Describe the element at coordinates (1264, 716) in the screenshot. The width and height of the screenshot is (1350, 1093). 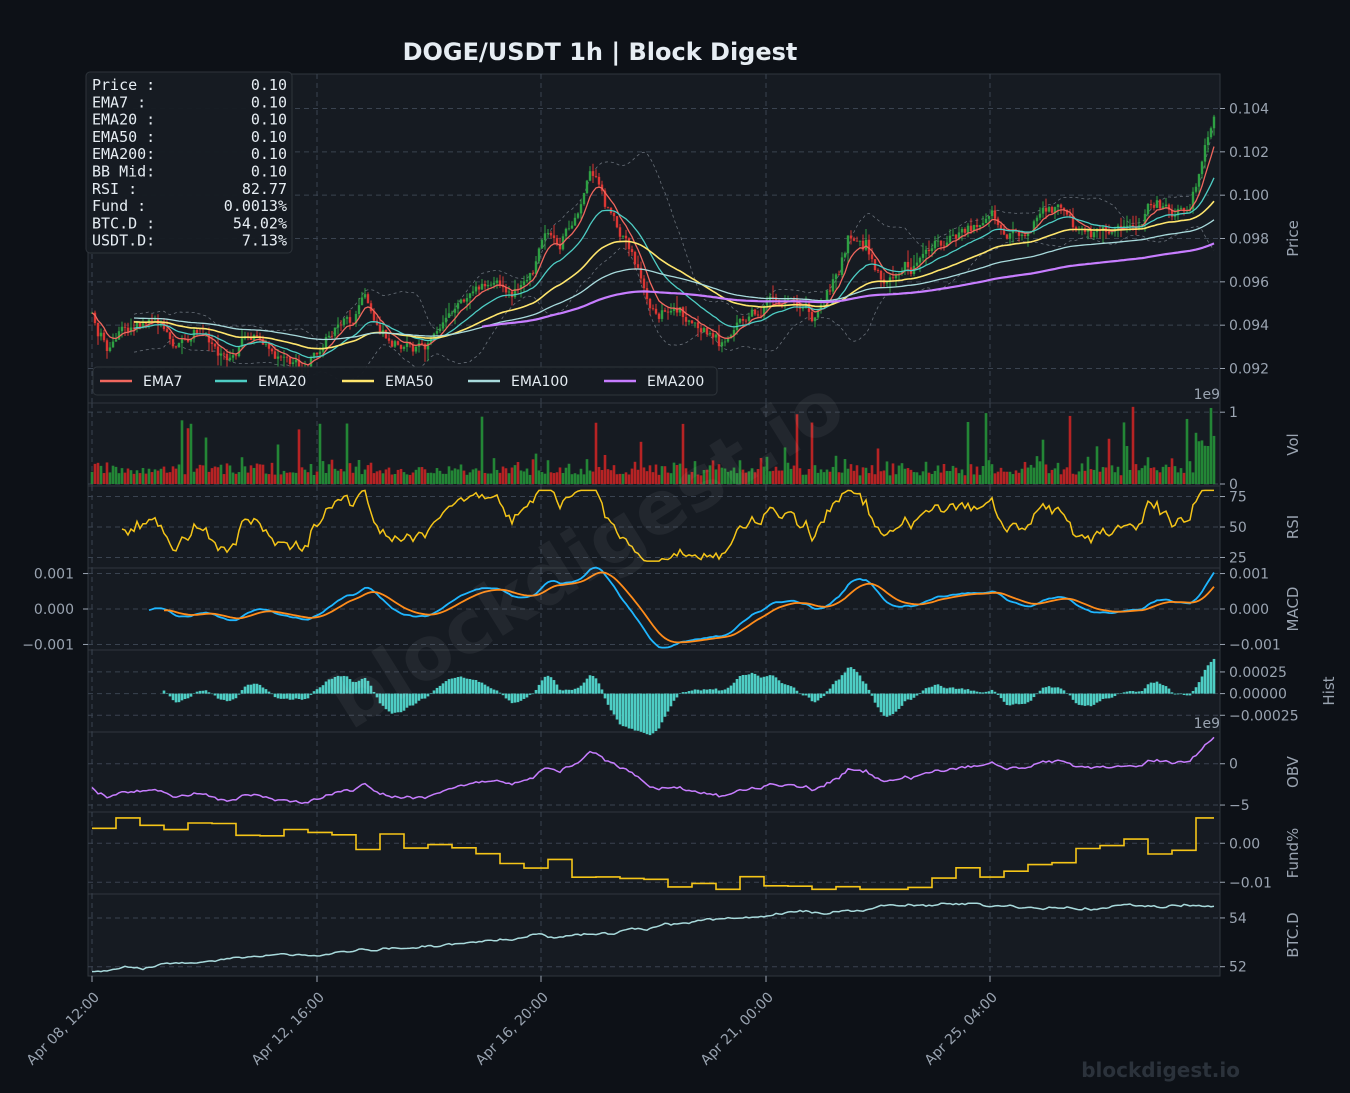
I see `hist-tick-label: −0.00025` at that location.